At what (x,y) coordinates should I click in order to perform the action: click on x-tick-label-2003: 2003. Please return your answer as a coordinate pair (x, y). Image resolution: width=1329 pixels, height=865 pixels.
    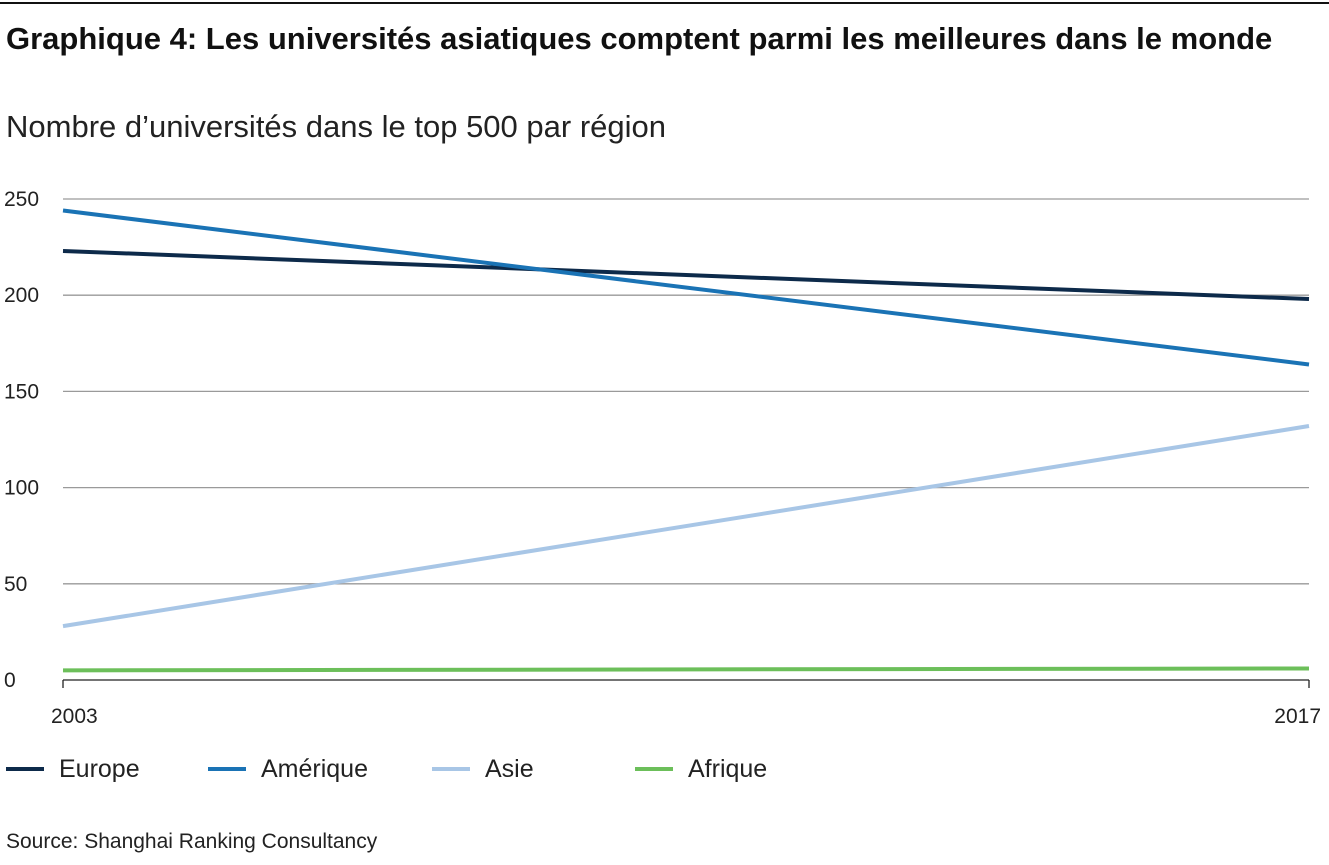
    Looking at the image, I should click on (74, 716).